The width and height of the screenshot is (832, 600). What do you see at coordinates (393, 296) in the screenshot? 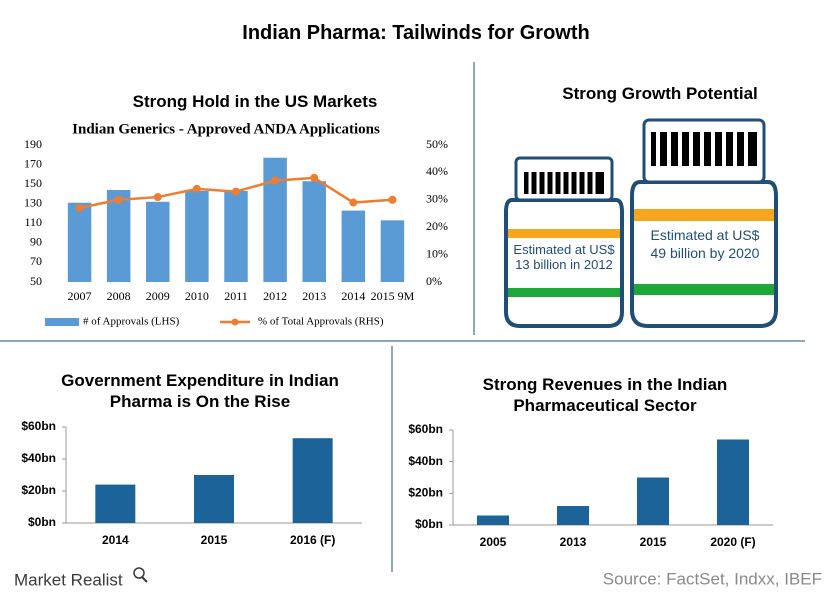
I see `x-tick-label: 2015 9M` at bounding box center [393, 296].